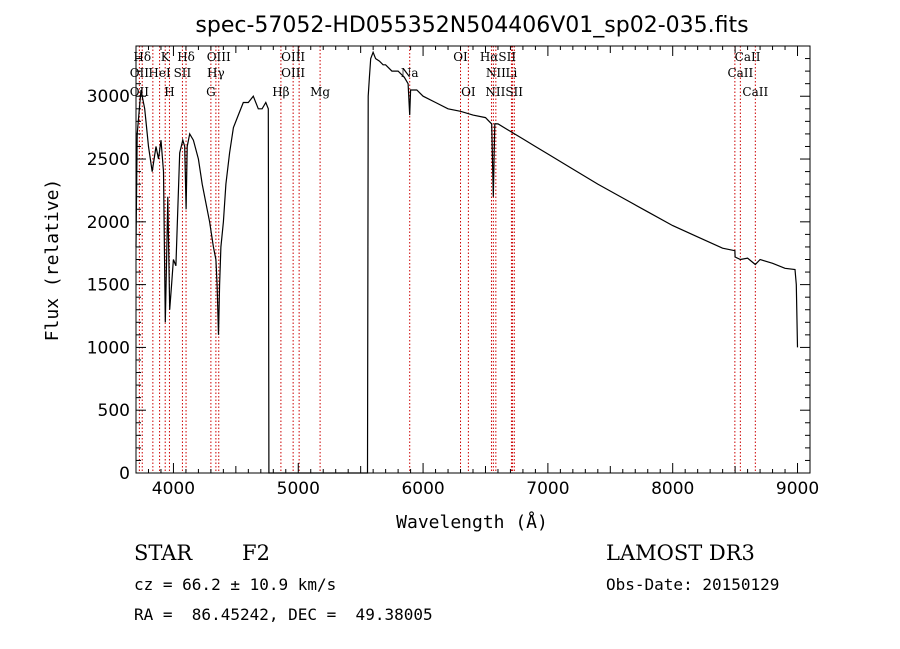 This screenshot has height=649, width=900. Describe the element at coordinates (108, 160) in the screenshot. I see `y-tick-label: 2500` at that location.